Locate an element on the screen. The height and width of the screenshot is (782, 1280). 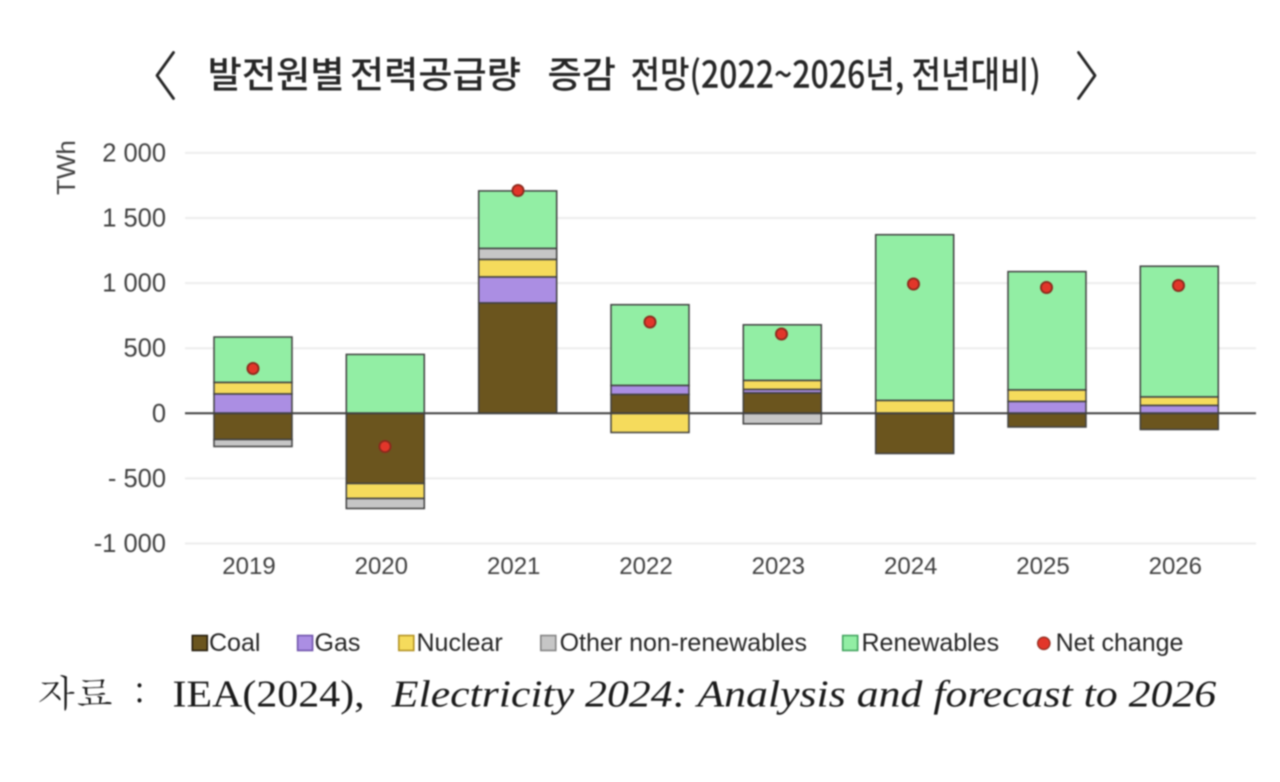
svg-text: 1 500 is located at coordinates (134, 219).